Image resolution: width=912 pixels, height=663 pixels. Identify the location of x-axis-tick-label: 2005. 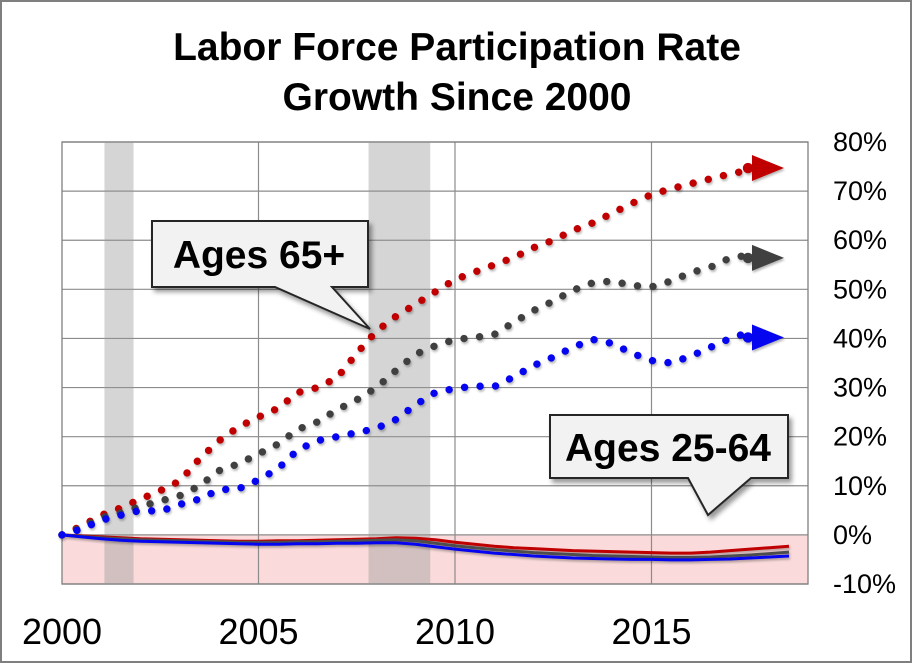
(258, 631).